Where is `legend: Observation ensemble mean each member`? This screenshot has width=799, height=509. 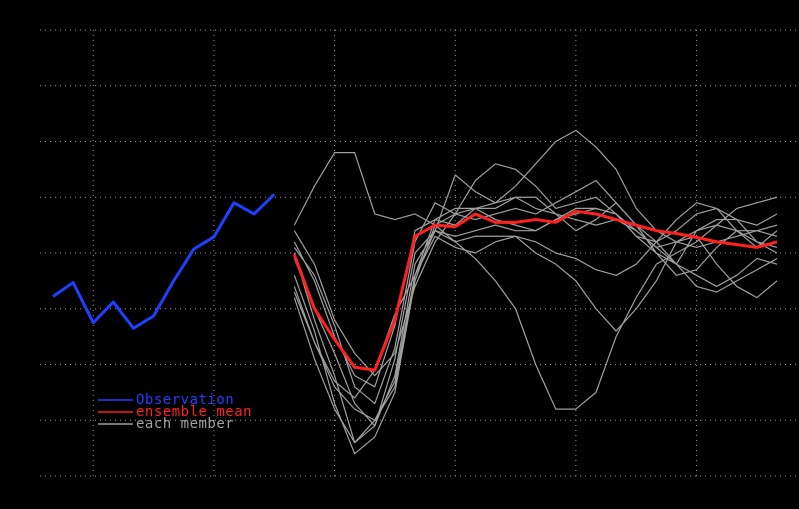 legend: Observation ensemble mean each member is located at coordinates (175, 412).